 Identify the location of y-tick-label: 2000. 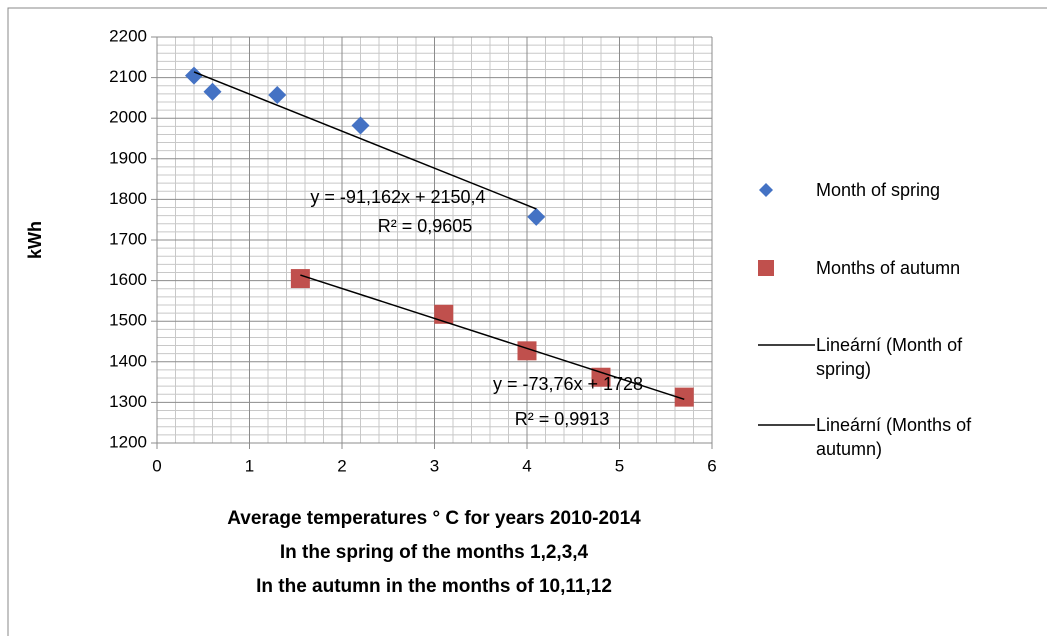
(128, 117).